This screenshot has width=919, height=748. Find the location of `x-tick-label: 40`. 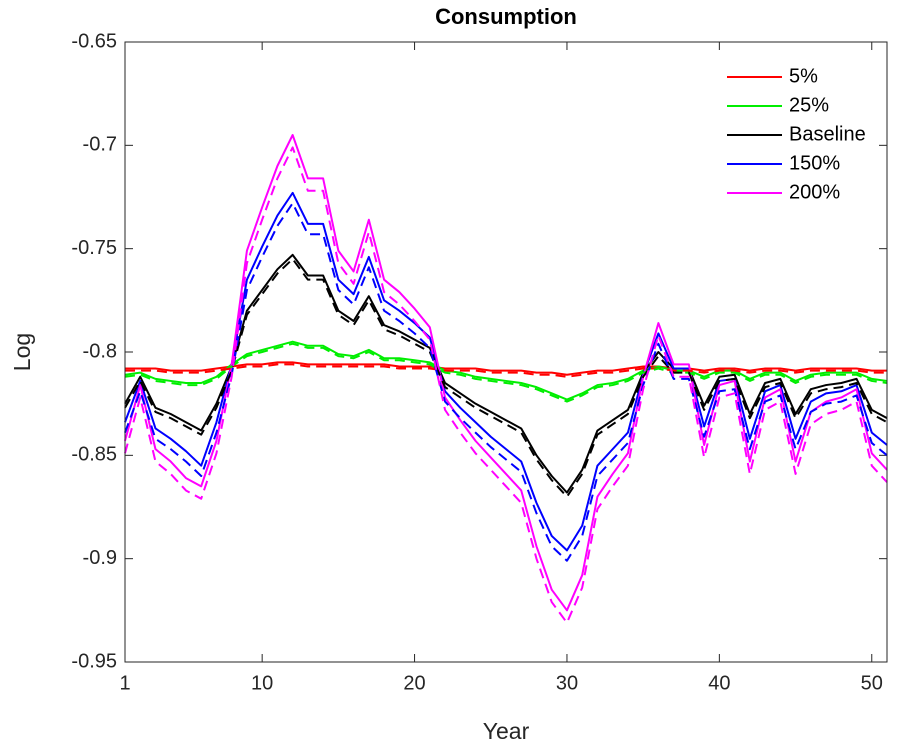

x-tick-label: 40 is located at coordinates (719, 683).